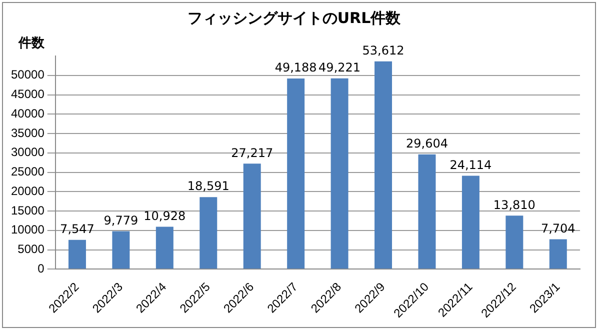 The height and width of the screenshot is (332, 600). What do you see at coordinates (27, 152) in the screenshot?
I see `y-tick-label: 30000` at bounding box center [27, 152].